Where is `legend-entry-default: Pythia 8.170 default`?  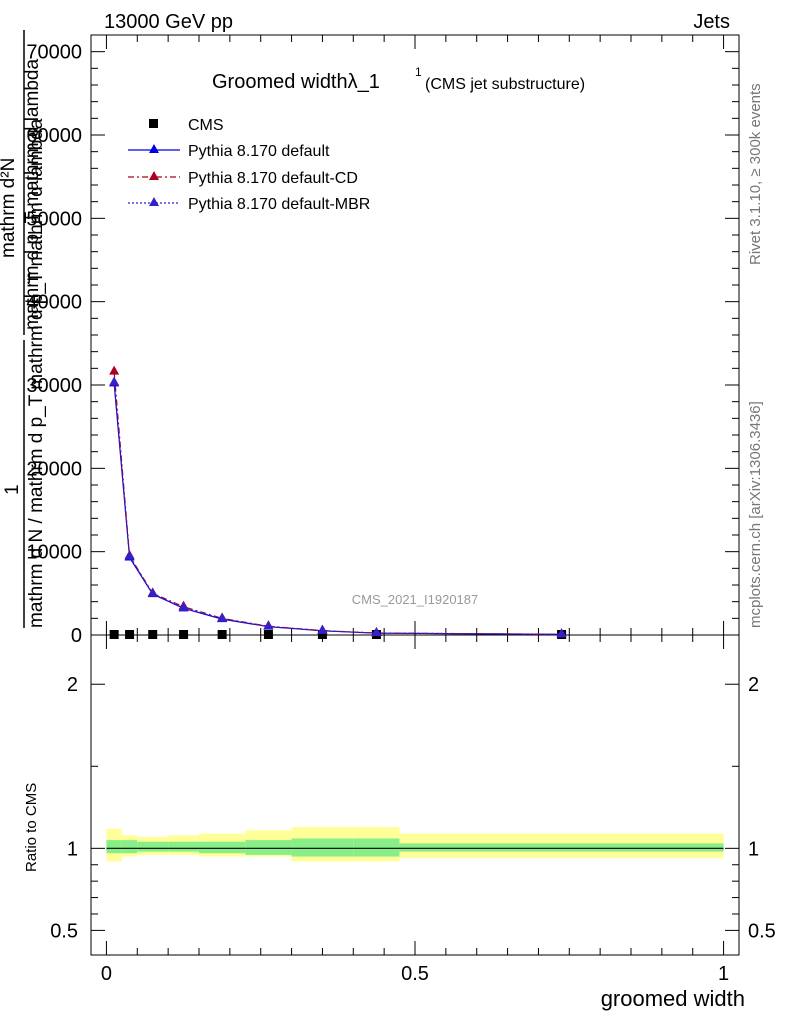
legend-entry-default: Pythia 8.170 default is located at coordinates (229, 151).